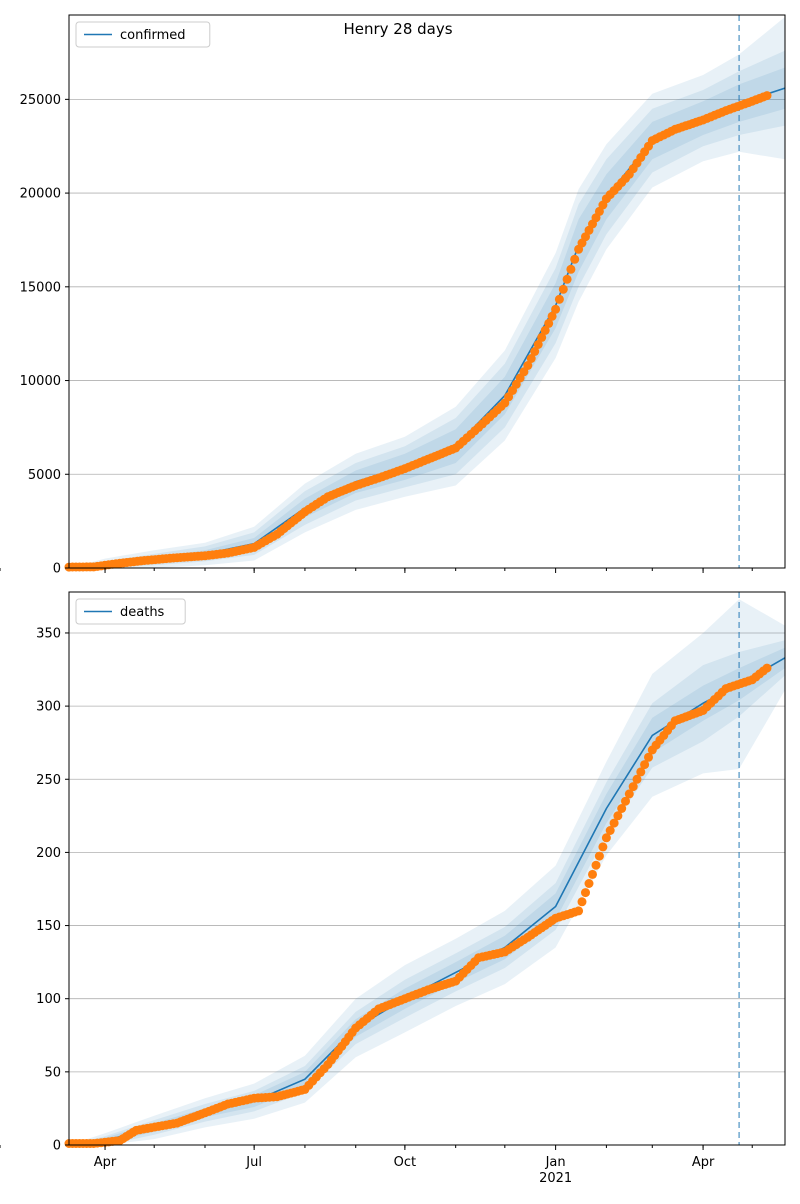 This screenshot has width=800, height=1204. I want to click on y-tick-label: 20000, so click(40, 194).